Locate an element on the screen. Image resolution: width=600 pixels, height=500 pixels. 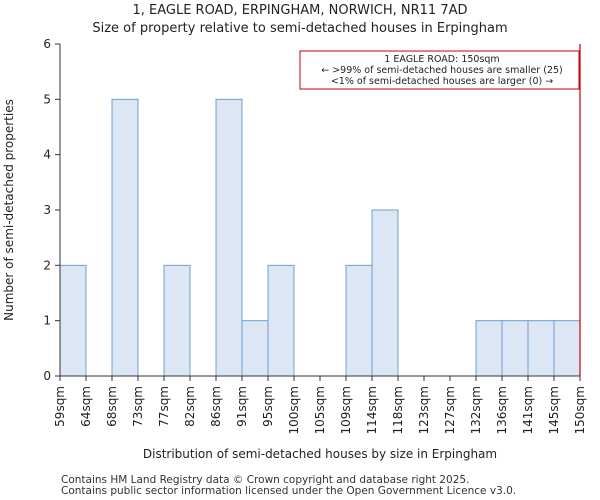
bar-95sqm is located at coordinates (281, 320).